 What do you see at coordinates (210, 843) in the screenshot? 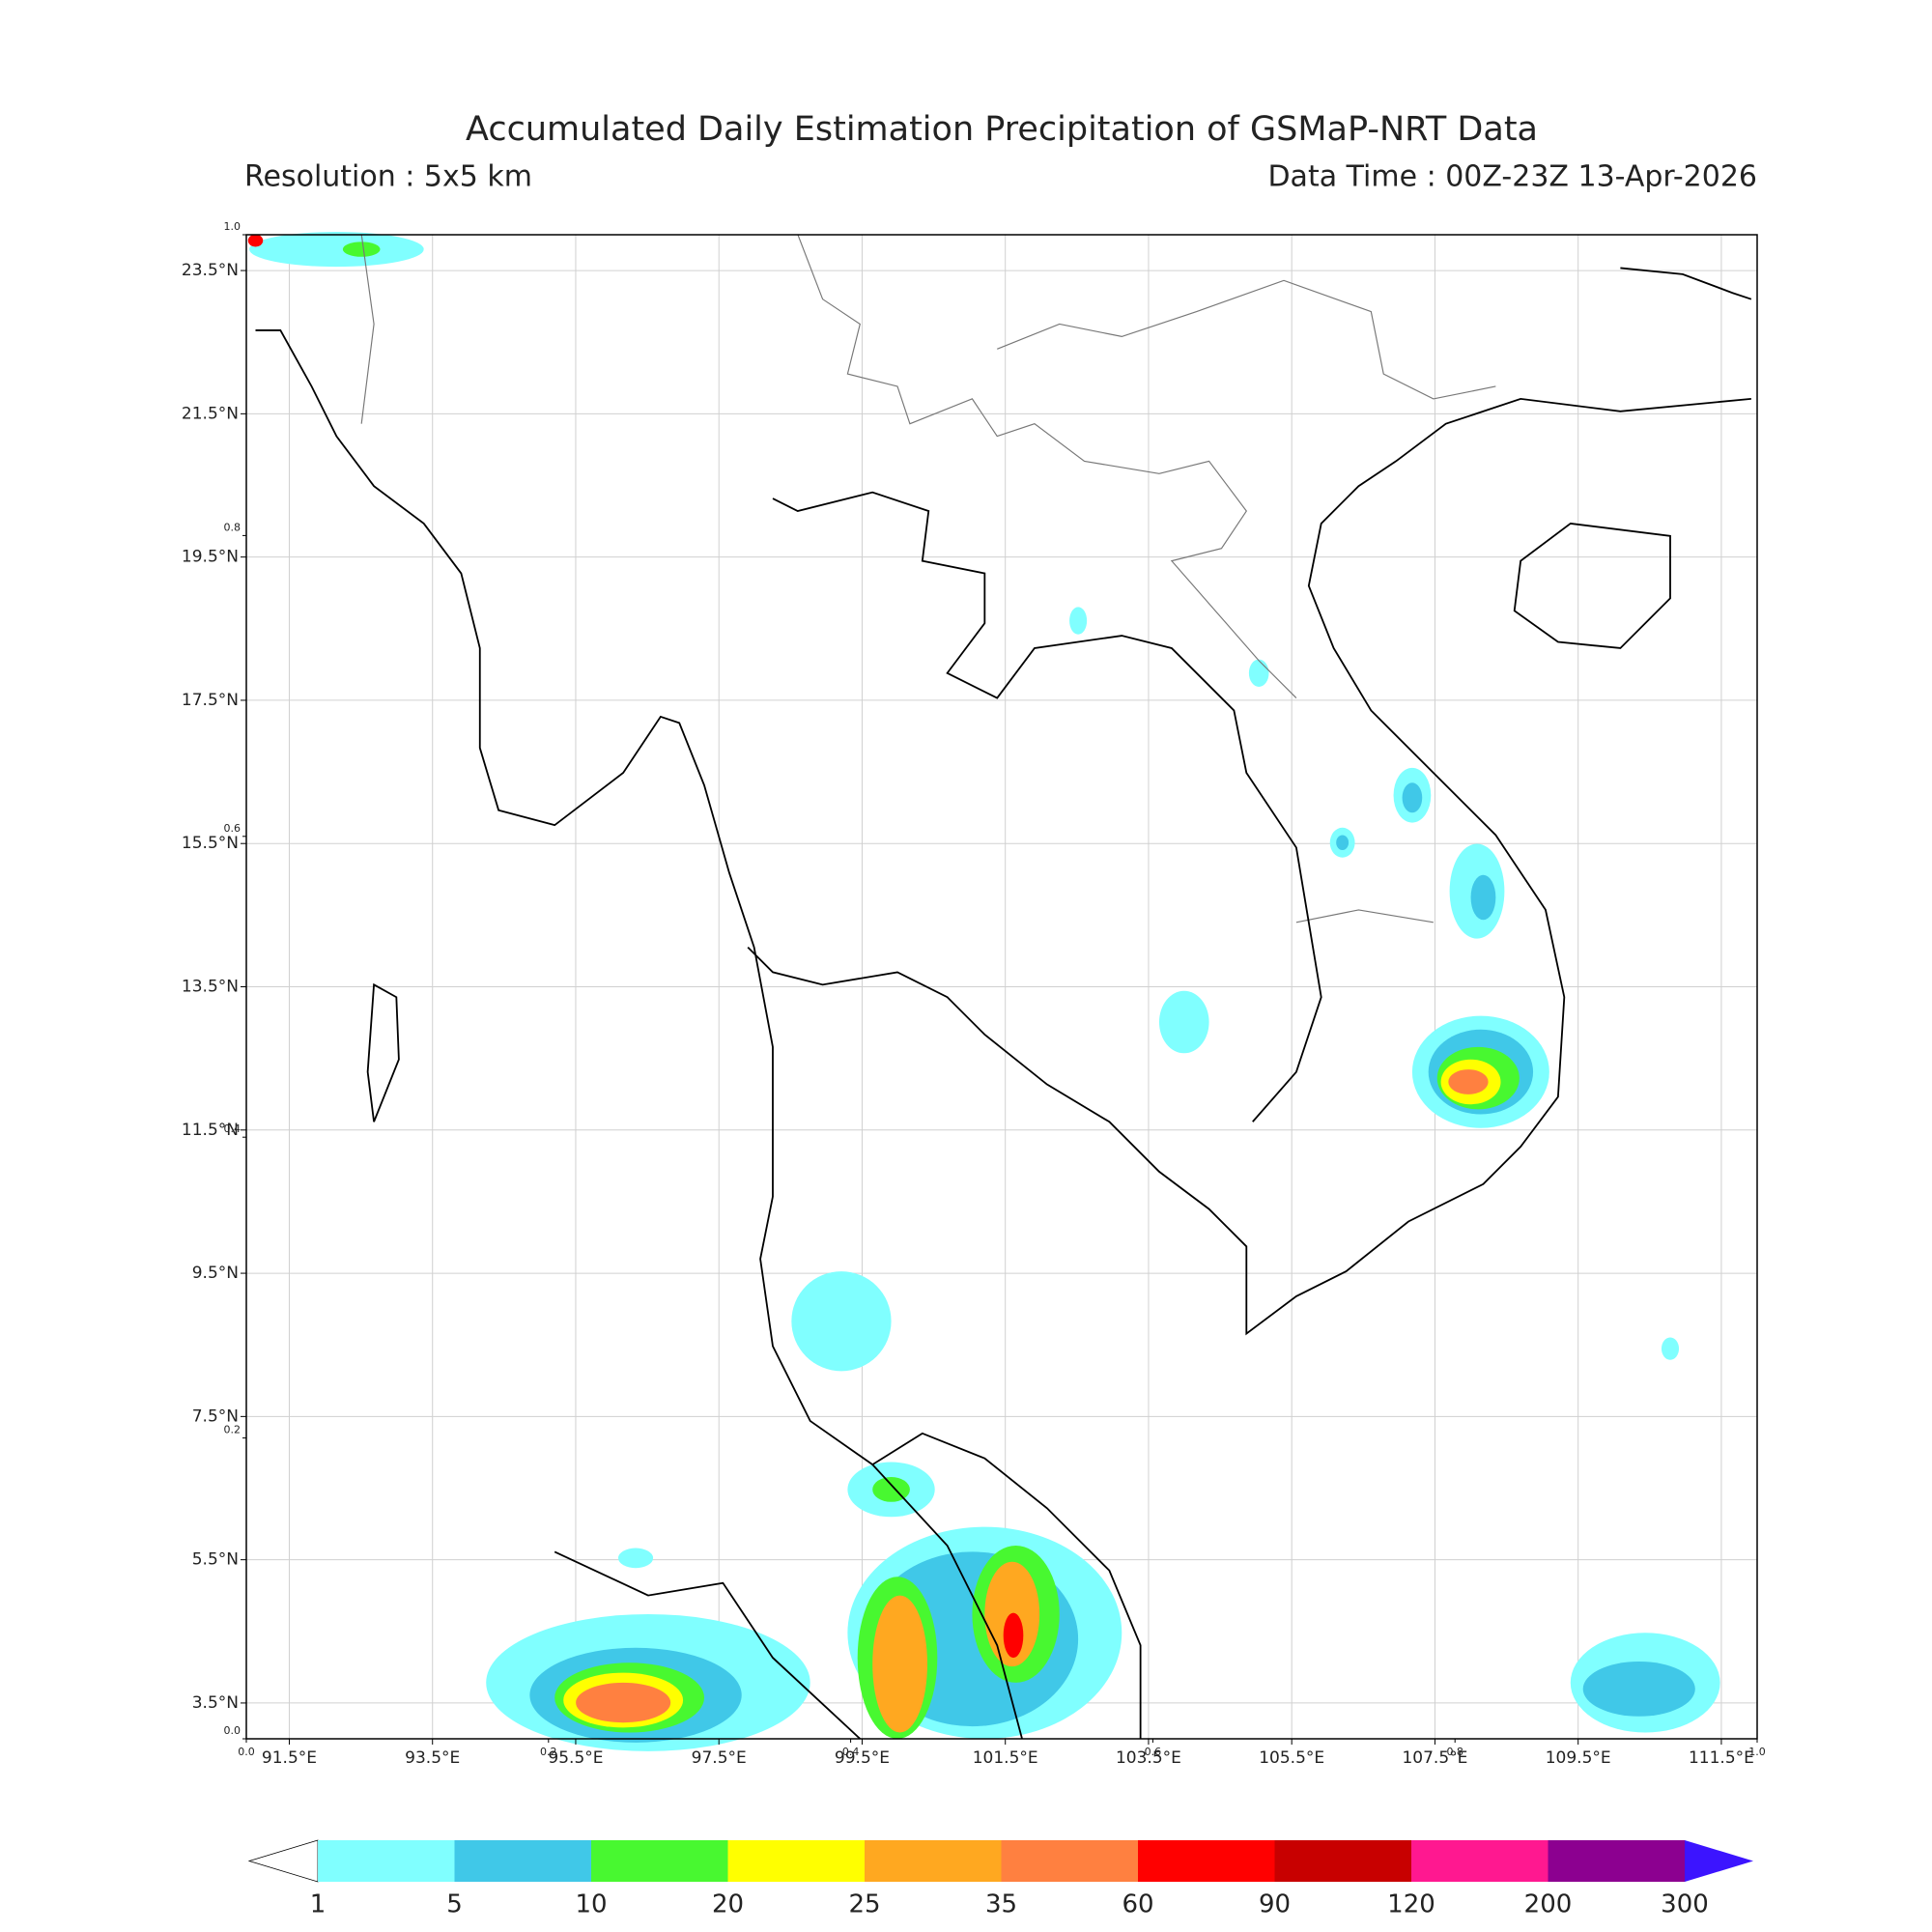
I see `y-tick-label: 15.5°N` at bounding box center [210, 843].